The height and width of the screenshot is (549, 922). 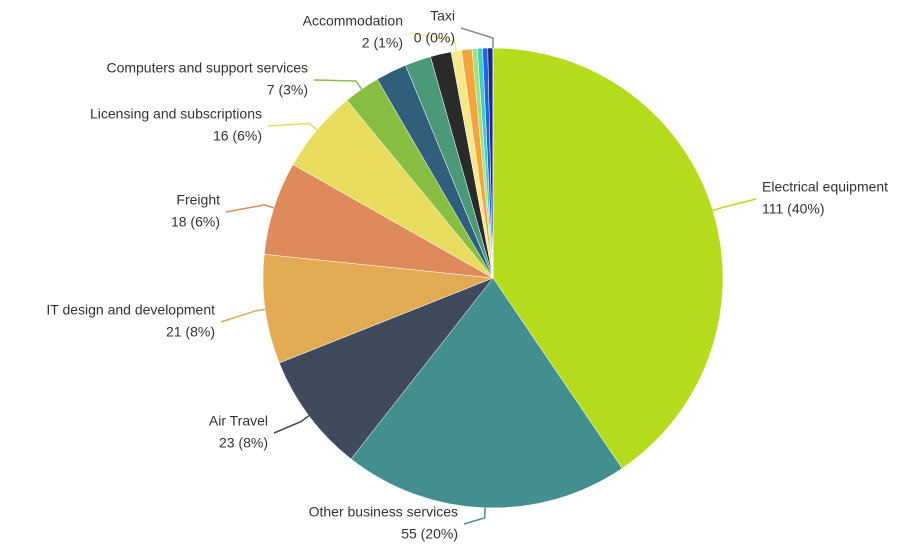 I want to click on slice-label: IT design and development, so click(x=130, y=310).